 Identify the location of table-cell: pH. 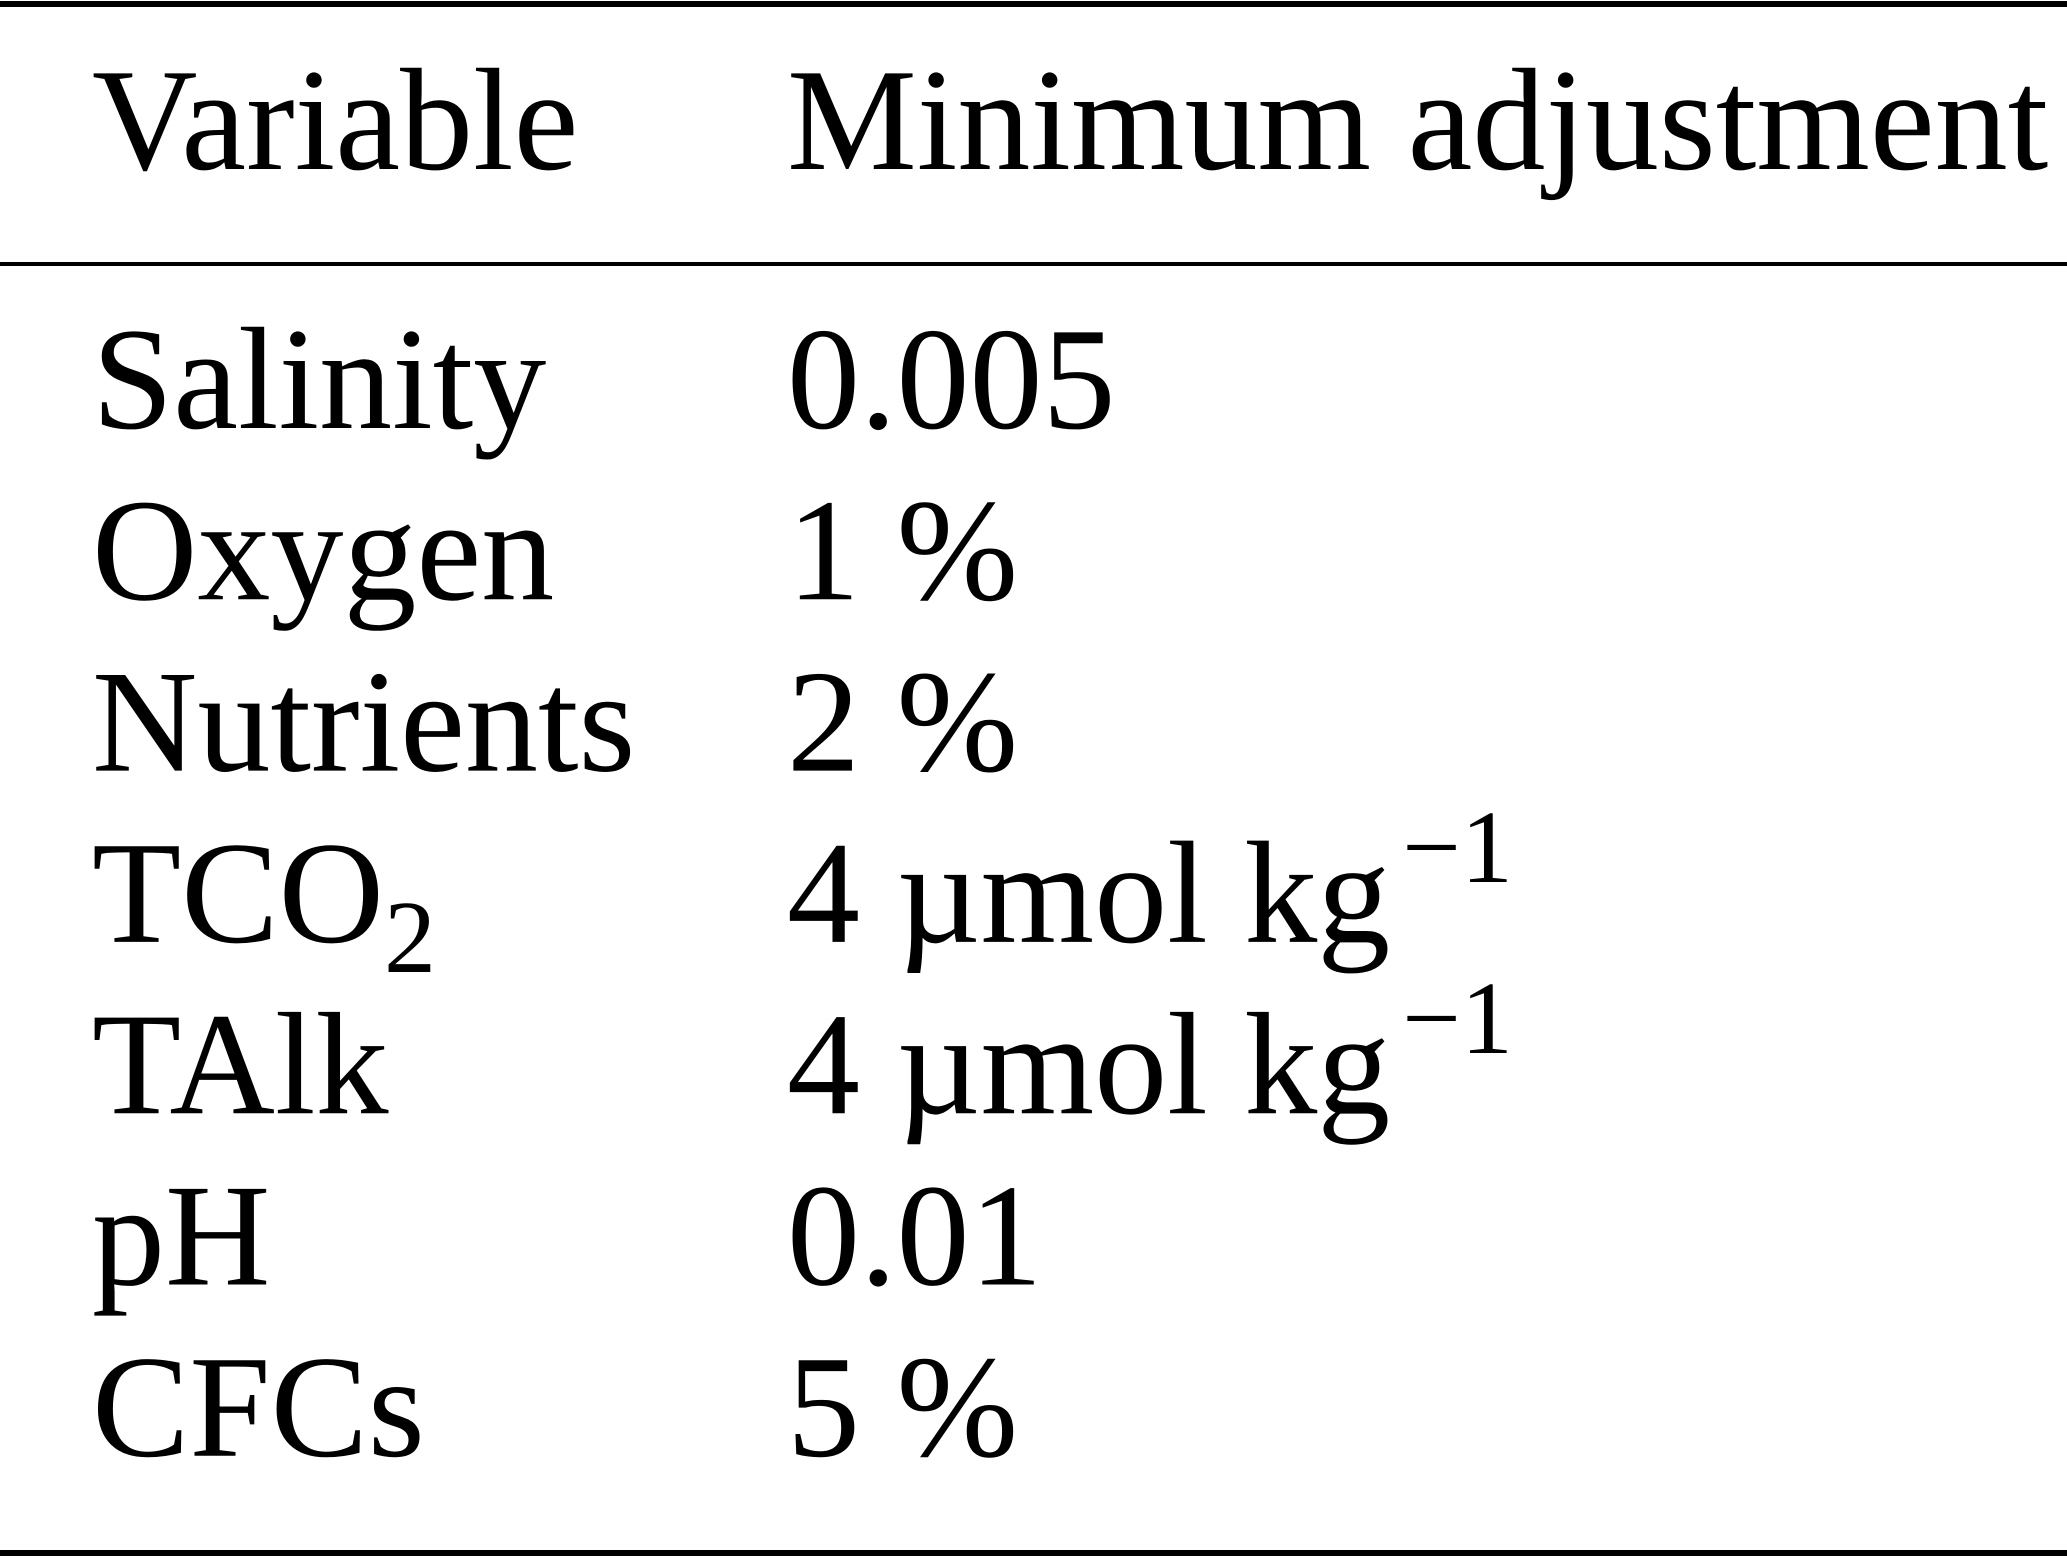
(181, 1236).